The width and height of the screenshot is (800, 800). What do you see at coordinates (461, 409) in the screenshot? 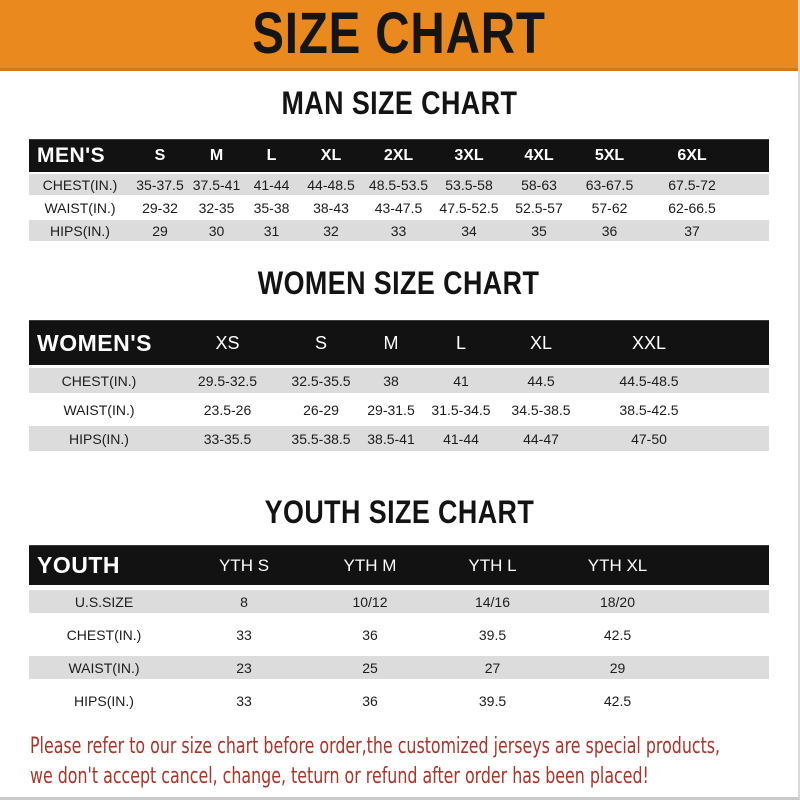
I see `size-value: 31.5-34.5` at bounding box center [461, 409].